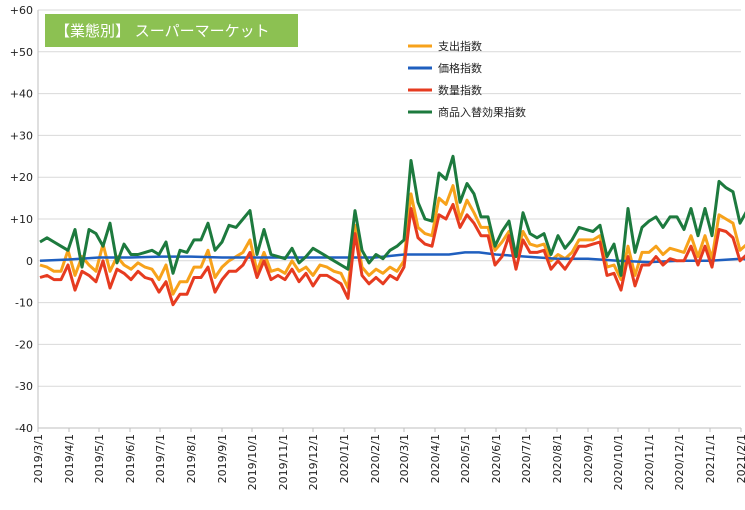  Describe the element at coordinates (740, 458) in the screenshot. I see `x-tick-label: 2021/2/1` at that location.